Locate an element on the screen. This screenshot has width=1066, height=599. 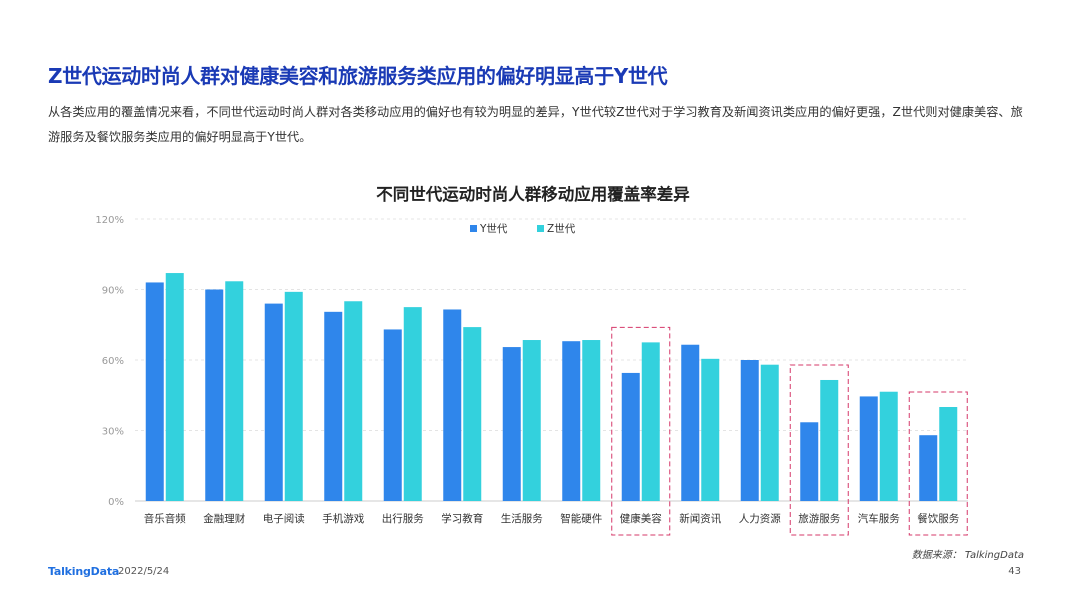
x-tick-label: 餐饮服务 is located at coordinates (938, 518).